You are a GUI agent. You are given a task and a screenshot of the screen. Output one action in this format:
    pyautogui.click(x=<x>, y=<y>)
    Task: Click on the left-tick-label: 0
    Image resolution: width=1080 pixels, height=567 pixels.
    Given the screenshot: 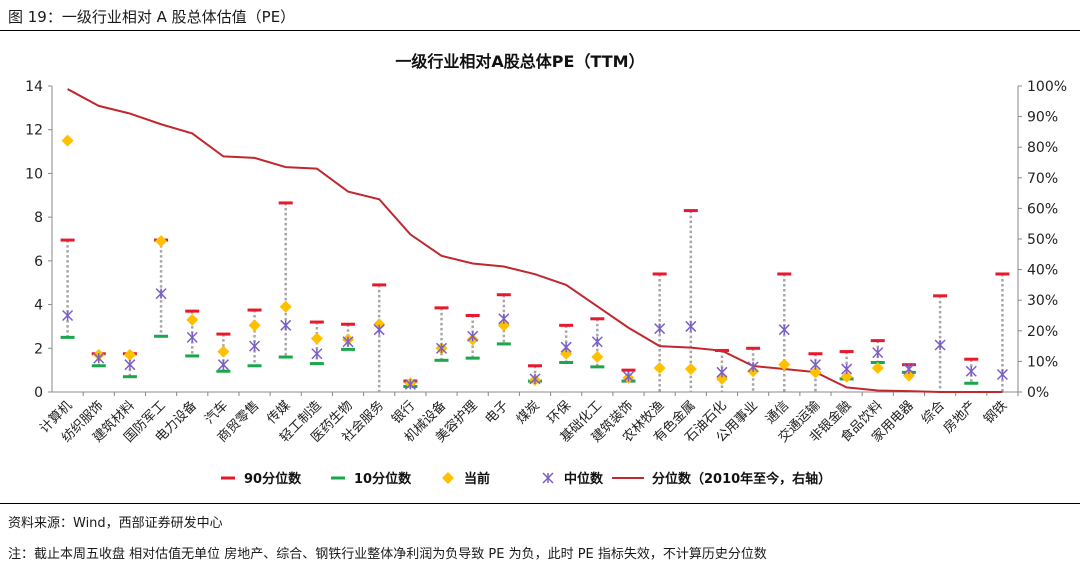 What is the action you would take?
    pyautogui.click(x=38, y=393)
    